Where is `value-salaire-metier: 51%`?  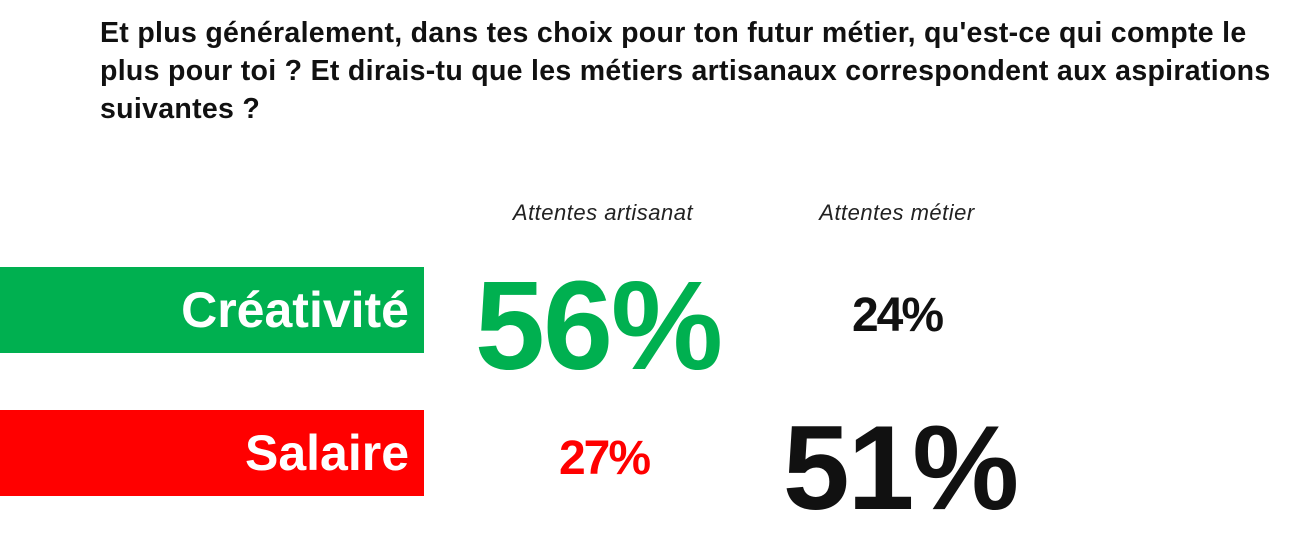 value-salaire-metier: 51% is located at coordinates (900, 468).